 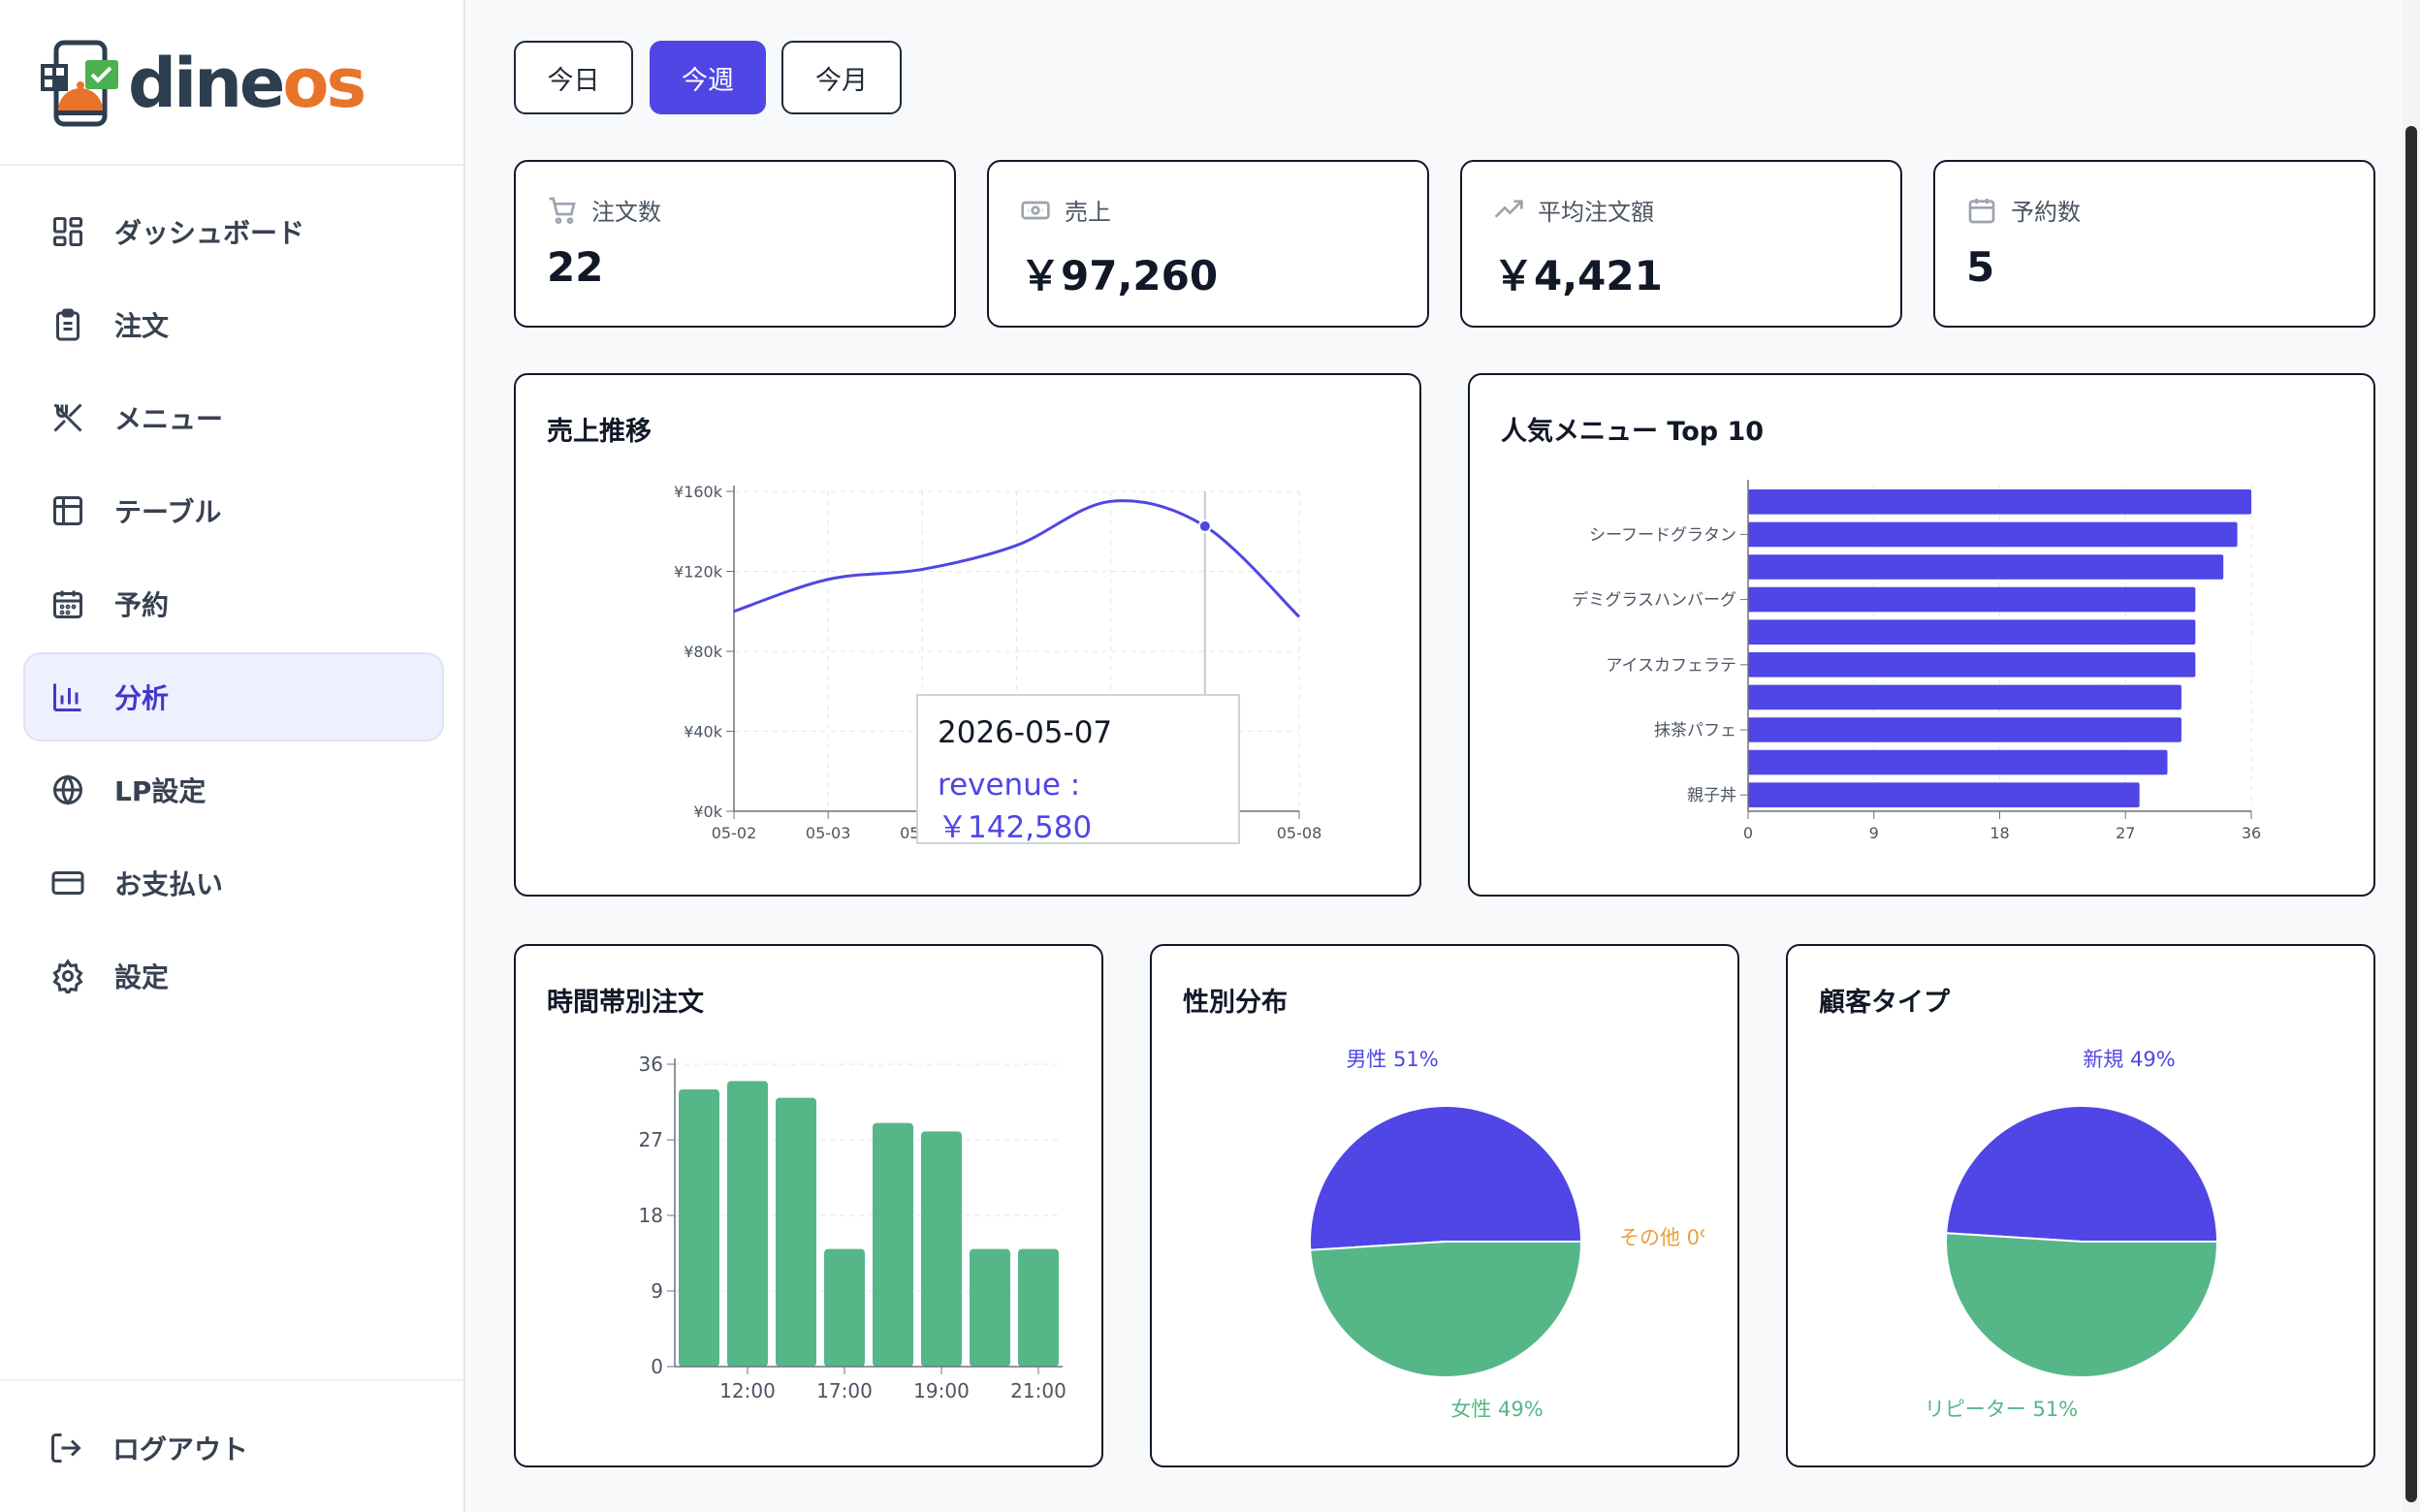 What do you see at coordinates (160, 791) in the screenshot?
I see `sidebar-item-label: LP設定` at bounding box center [160, 791].